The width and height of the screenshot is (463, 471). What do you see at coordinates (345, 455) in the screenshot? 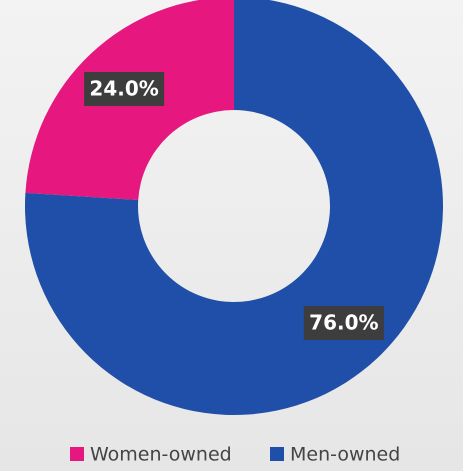
I see `legend-label: Men-owned` at bounding box center [345, 455].